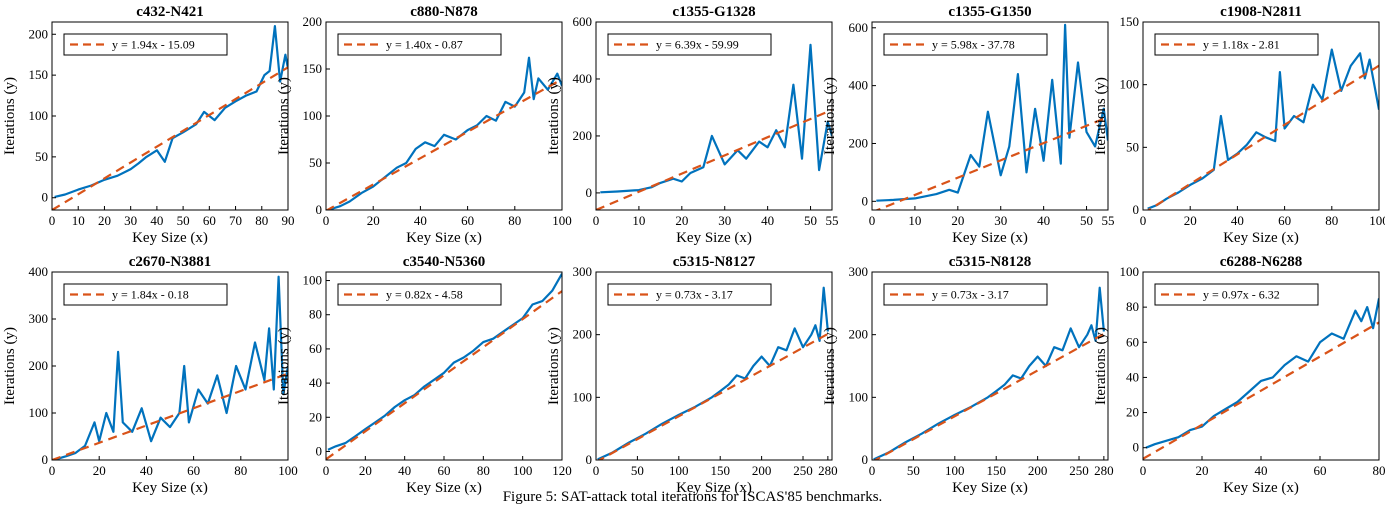  Describe the element at coordinates (315, 416) in the screenshot. I see `y-tick-label: 20` at that location.